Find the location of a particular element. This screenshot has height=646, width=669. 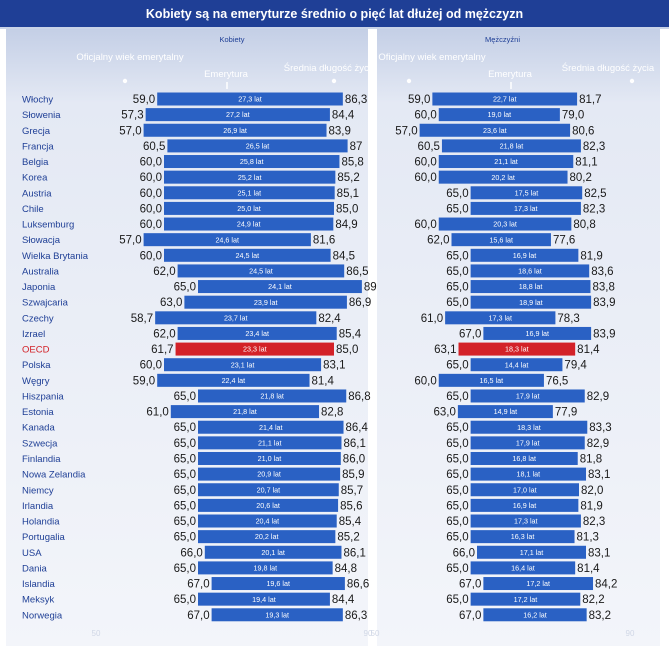

life-expectancy-value: 86,1 is located at coordinates (354, 553).